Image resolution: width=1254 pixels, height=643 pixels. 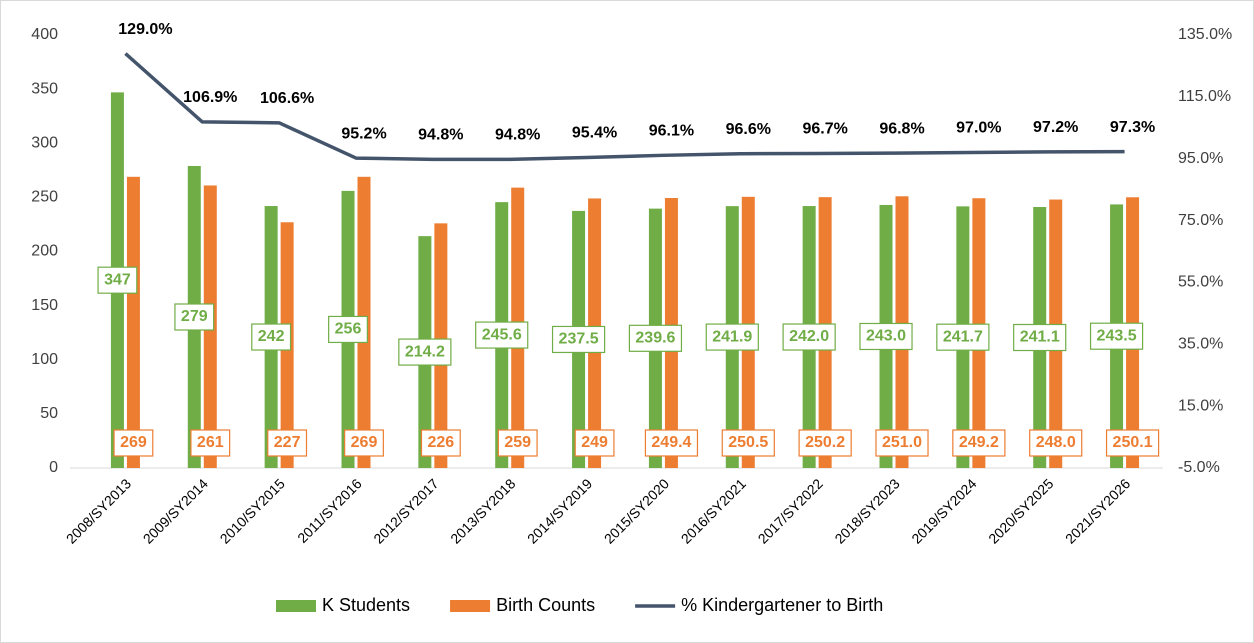 What do you see at coordinates (1200, 405) in the screenshot?
I see `y2-tick-label: 15.0%` at bounding box center [1200, 405].